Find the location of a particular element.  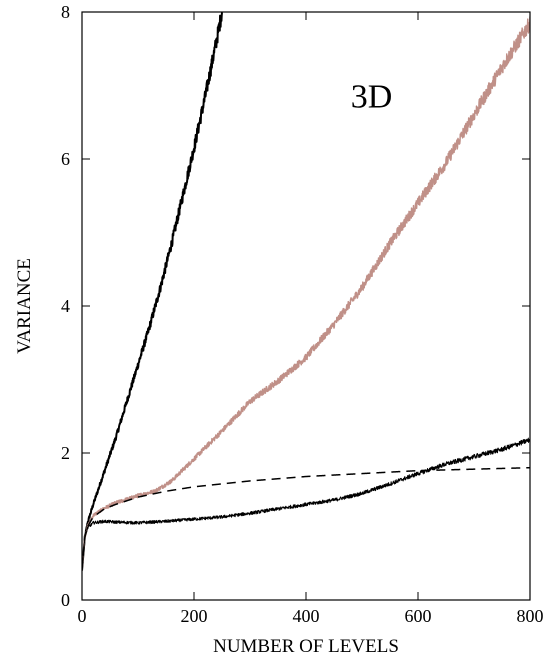

x-tick-label: 800 is located at coordinates (530, 616).